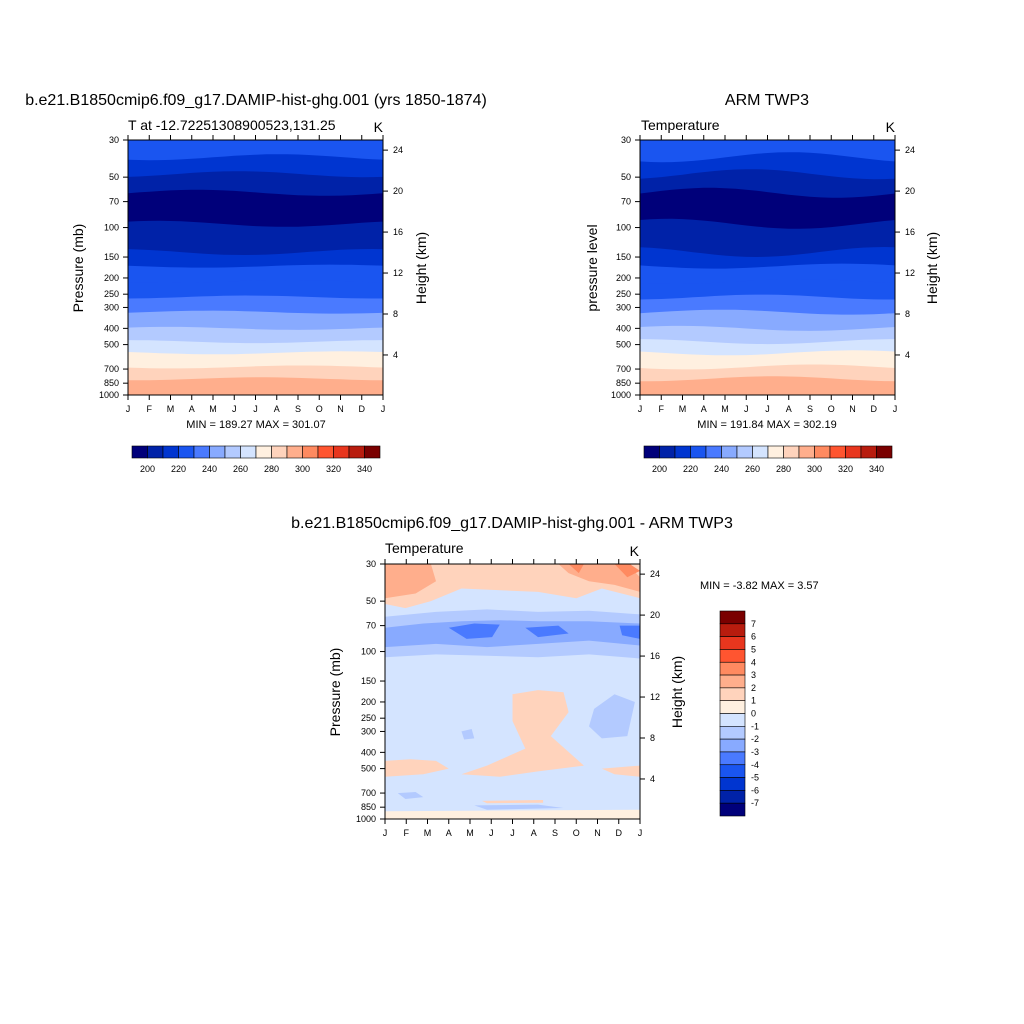  What do you see at coordinates (755, 790) in the screenshot?
I see `colorbar-label: -6` at bounding box center [755, 790].